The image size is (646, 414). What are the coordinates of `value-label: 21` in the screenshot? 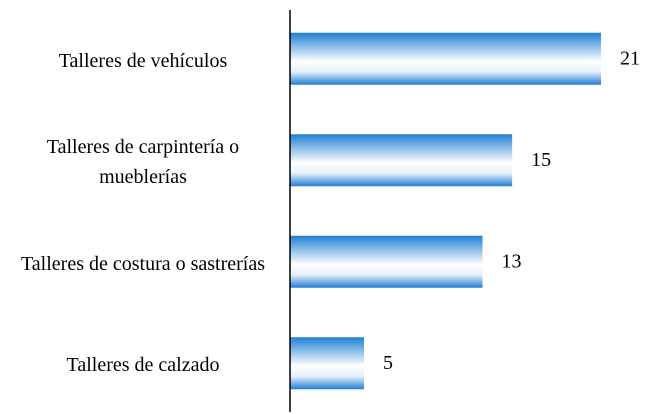 It's located at (630, 58).